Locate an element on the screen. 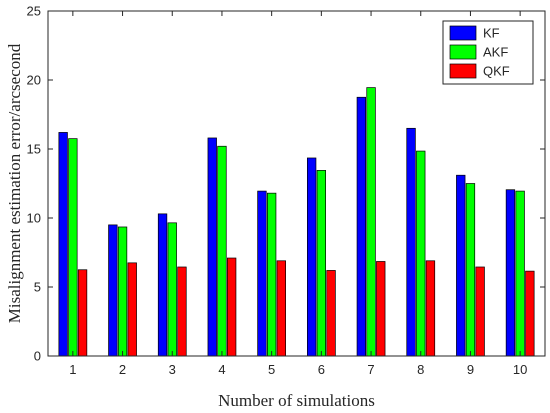 The image size is (550, 413). x-tick-label: 6 is located at coordinates (321, 369).